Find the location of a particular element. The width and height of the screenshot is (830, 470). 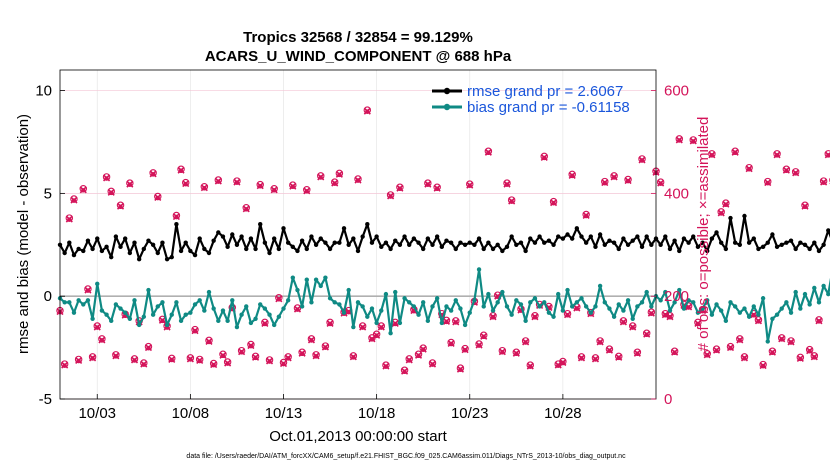

x-tick-label: 10/03 is located at coordinates (97, 413).